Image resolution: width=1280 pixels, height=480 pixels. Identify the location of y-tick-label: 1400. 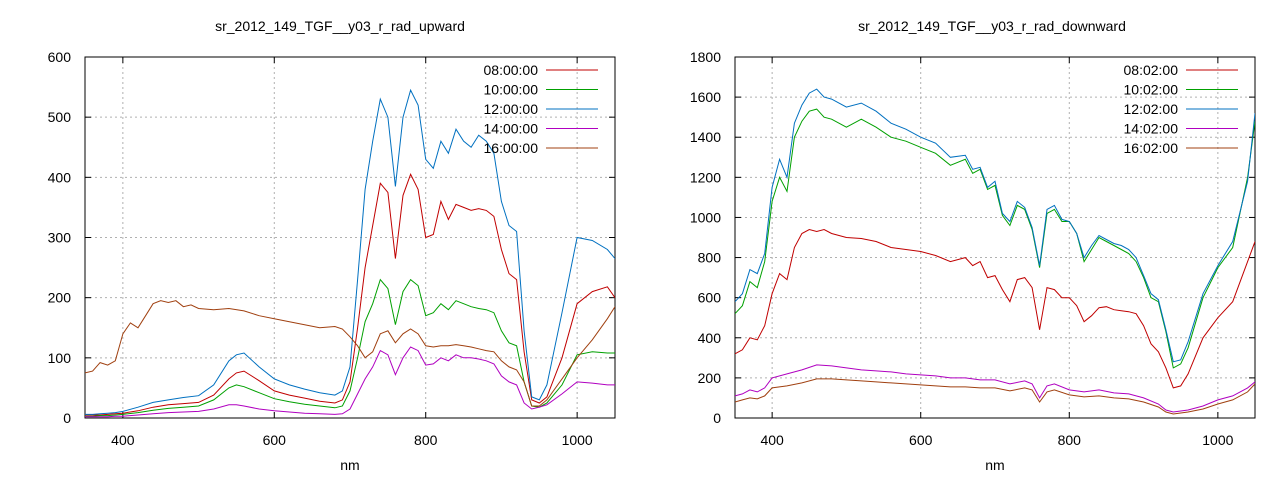
(705, 137).